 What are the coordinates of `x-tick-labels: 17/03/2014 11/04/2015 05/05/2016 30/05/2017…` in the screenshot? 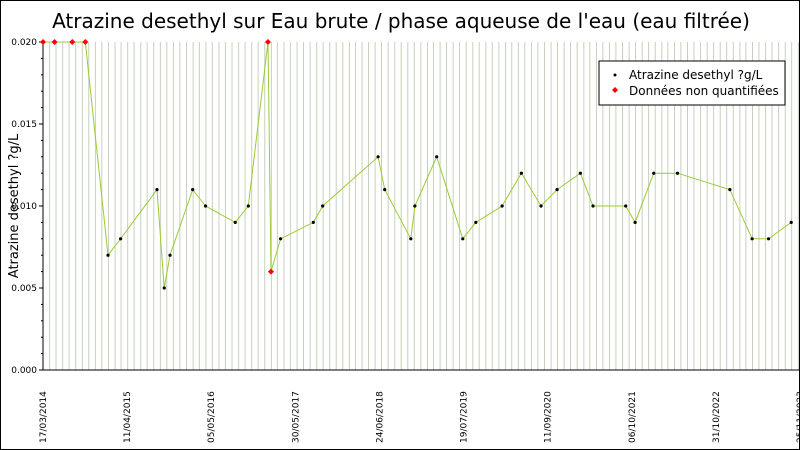 It's located at (419, 417).